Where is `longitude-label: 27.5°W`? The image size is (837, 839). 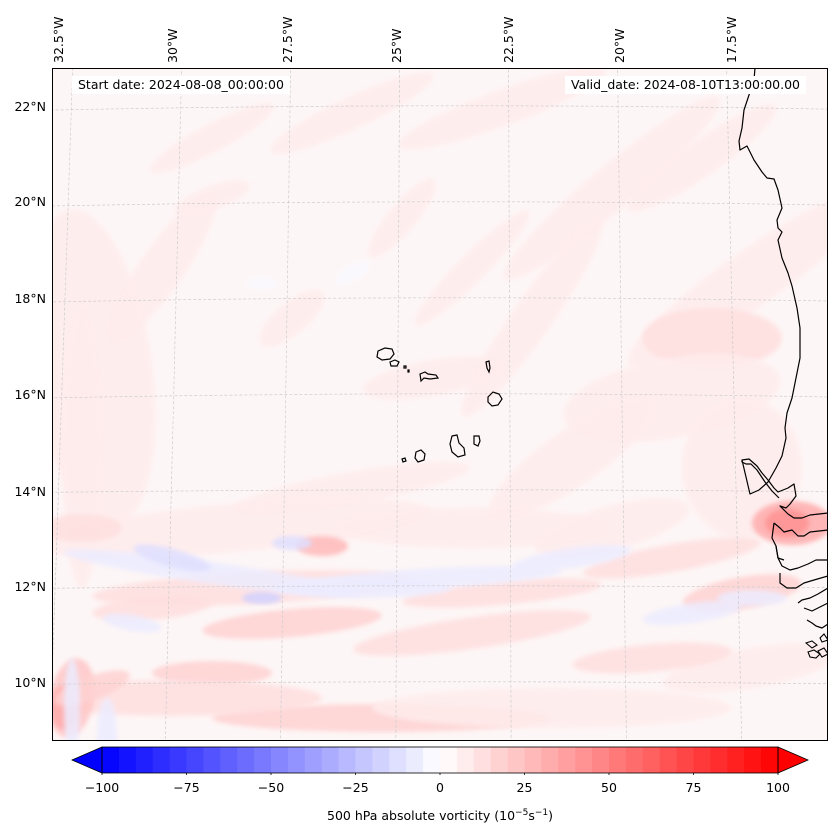 longitude-label: 27.5°W is located at coordinates (287, 39).